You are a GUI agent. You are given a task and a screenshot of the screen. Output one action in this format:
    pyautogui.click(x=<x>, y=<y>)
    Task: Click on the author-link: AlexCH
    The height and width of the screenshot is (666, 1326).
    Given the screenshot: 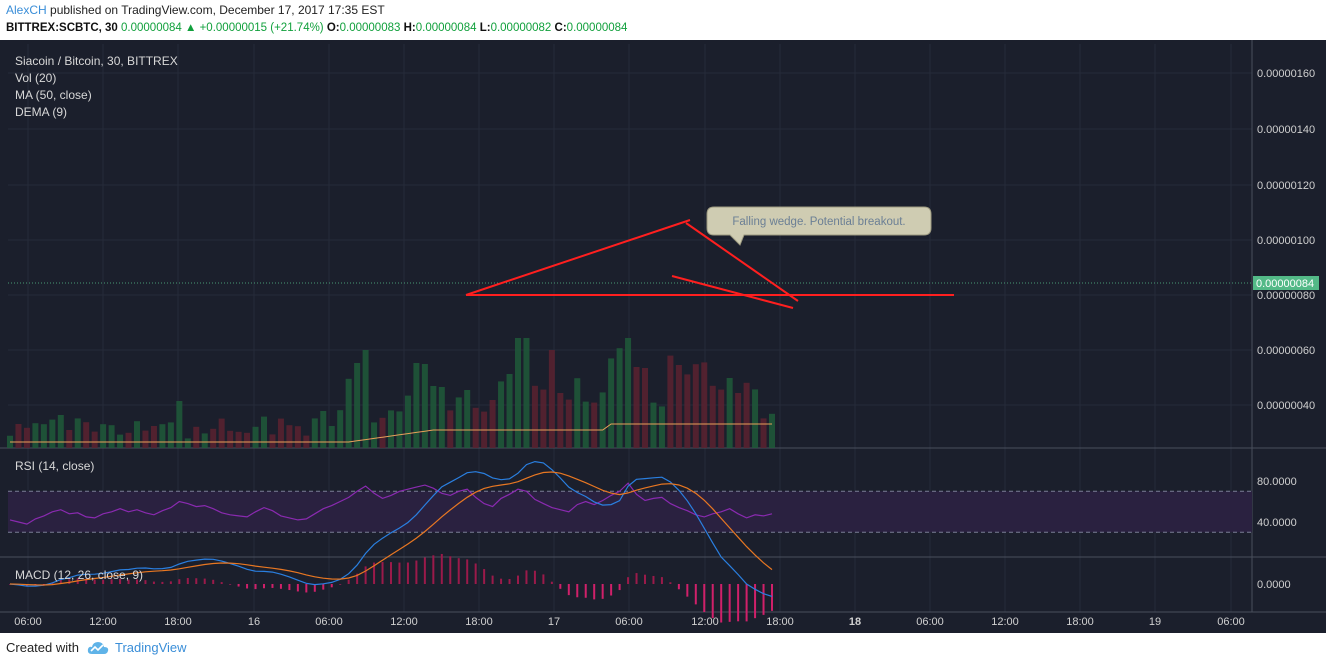 What is the action you would take?
    pyautogui.click(x=26, y=10)
    